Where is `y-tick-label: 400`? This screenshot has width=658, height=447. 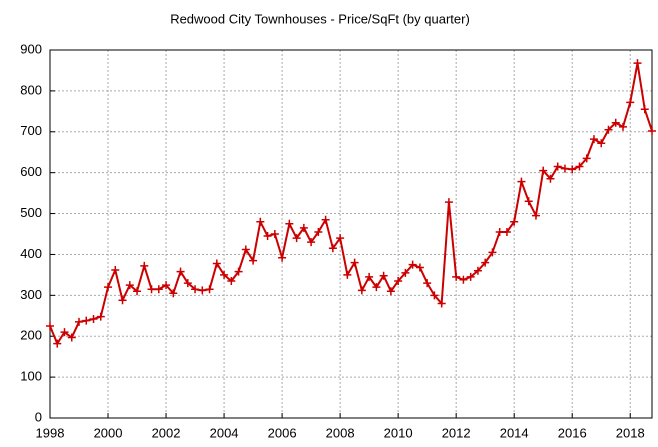
y-tick-label: 400 is located at coordinates (31, 253).